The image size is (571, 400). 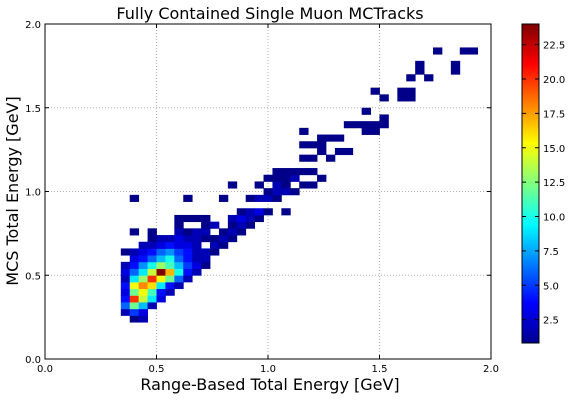 I want to click on colorbar: 2.5 5.0 7.5 10.0 12.5 15.0 17.5 20.0 22.5, so click(x=543, y=183).